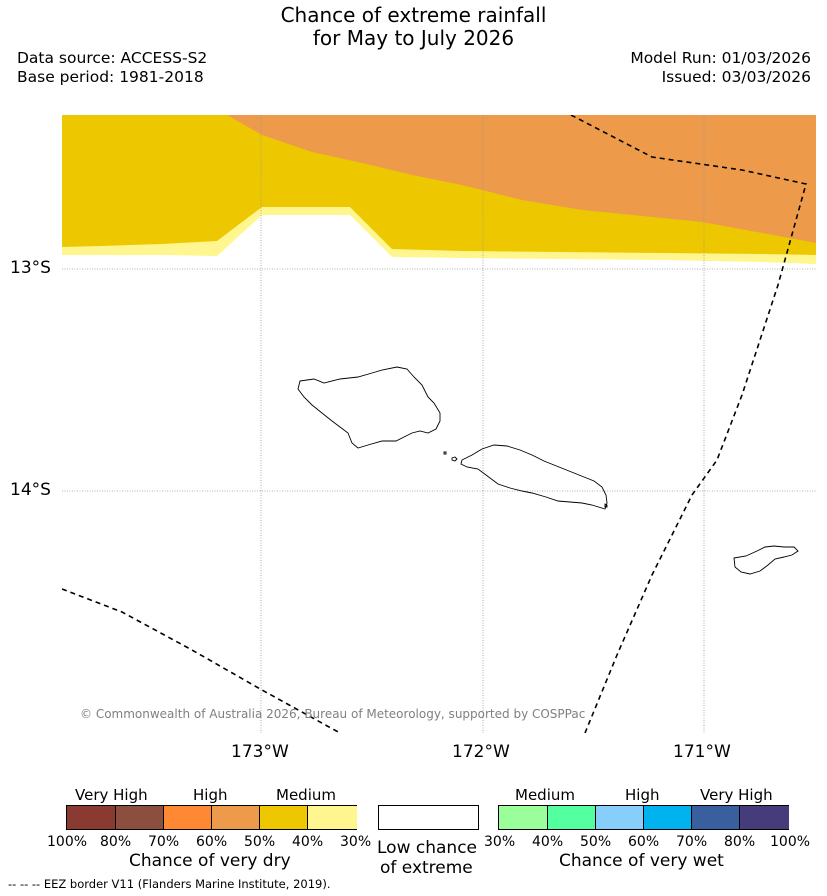 This screenshot has height=896, width=827. I want to click on meta-right: Model Run: 01/03/2026 Issued: 03/03/2026, so click(720, 68).